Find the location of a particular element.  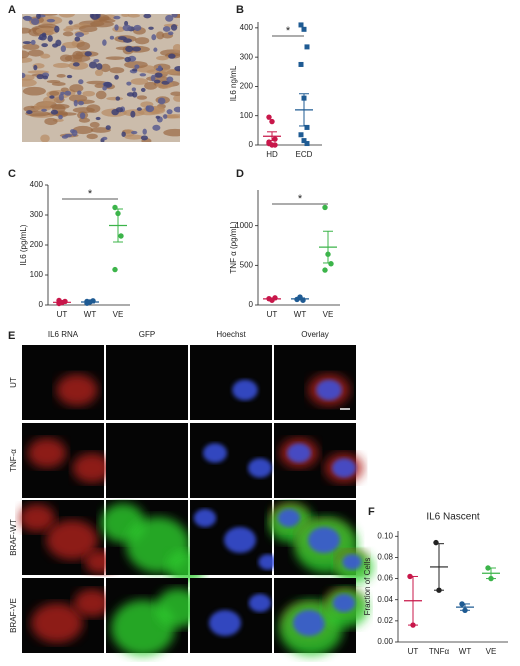

x-tick-label: TNFα is located at coordinates (439, 651).